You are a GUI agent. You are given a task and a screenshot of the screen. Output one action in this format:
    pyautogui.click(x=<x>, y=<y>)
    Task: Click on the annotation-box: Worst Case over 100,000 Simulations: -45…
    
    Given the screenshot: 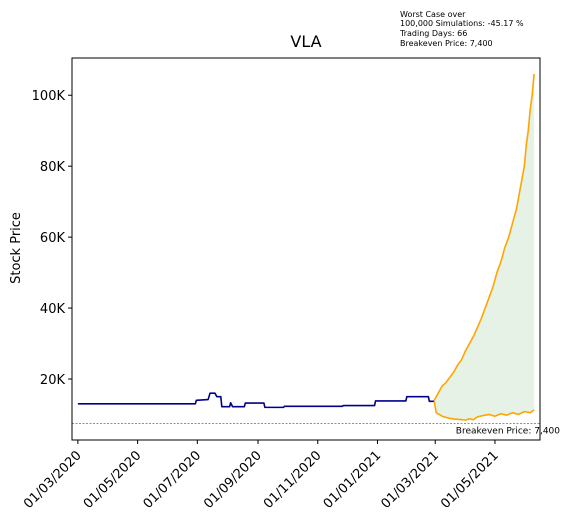 What is the action you would take?
    pyautogui.click(x=461, y=29)
    